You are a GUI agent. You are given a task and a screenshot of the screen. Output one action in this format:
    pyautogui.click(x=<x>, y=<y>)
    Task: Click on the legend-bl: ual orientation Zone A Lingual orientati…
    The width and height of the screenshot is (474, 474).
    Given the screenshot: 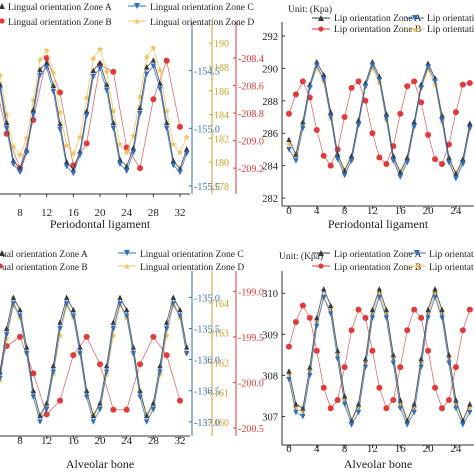 What is the action you would take?
    pyautogui.click(x=122, y=261)
    